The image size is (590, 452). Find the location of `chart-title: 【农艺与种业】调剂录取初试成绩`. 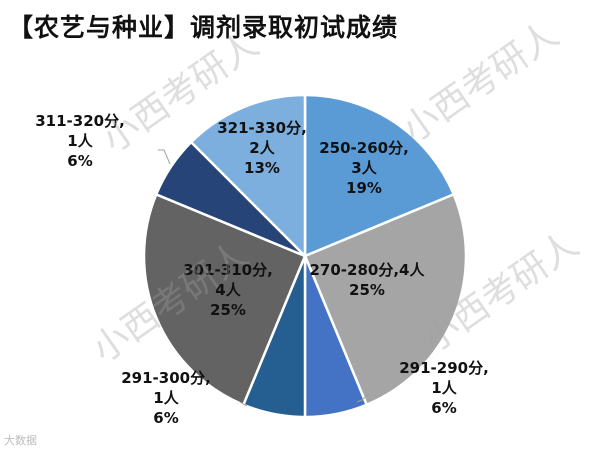

chart-title: 【农艺与种业】调剂录取初试成绩 is located at coordinates (203, 27).